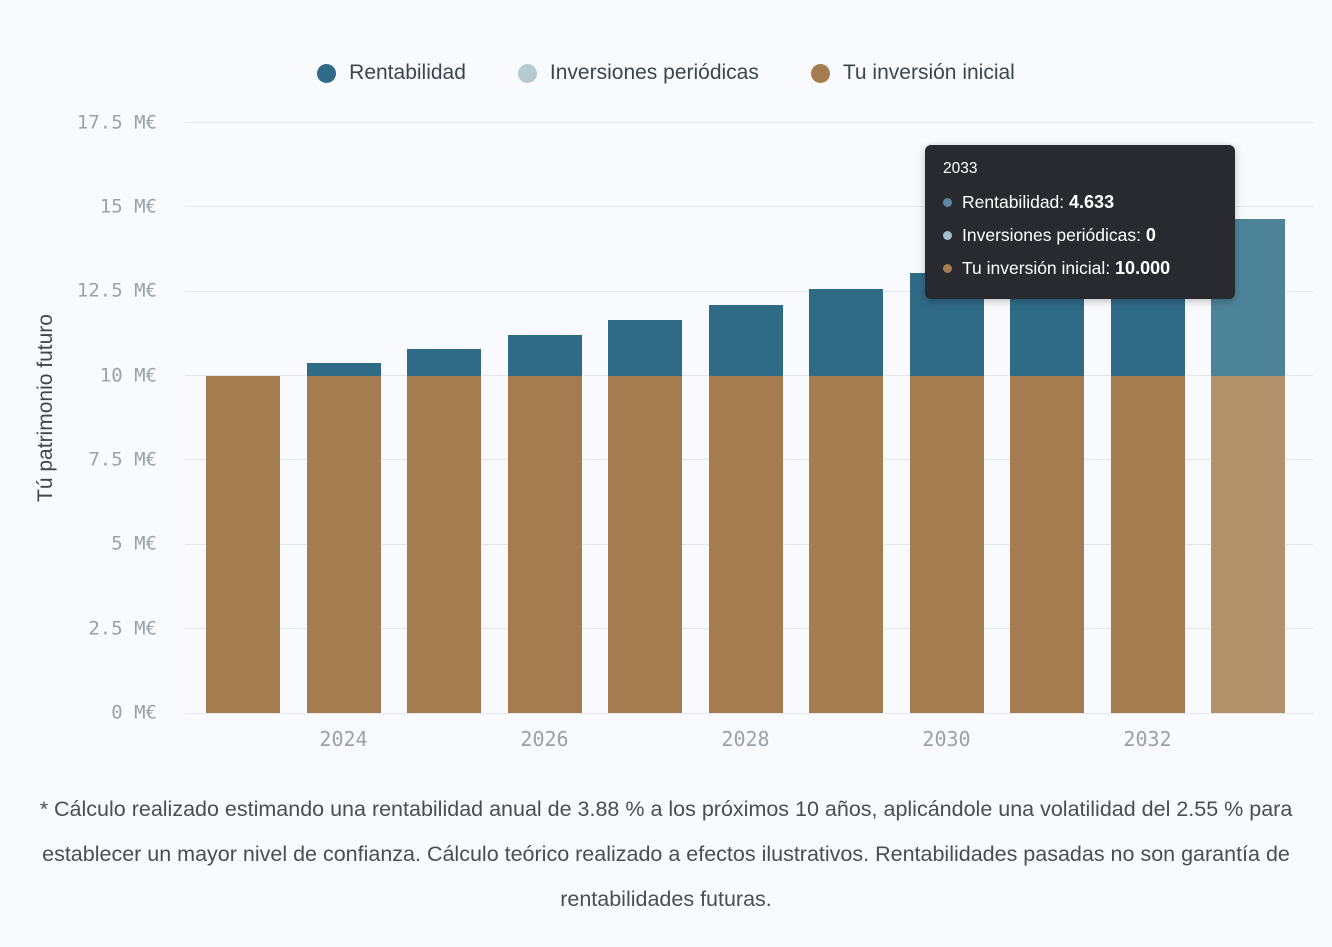 This screenshot has height=947, width=1332. I want to click on legend-marker-inversiones-periodicas-icon, so click(527, 73).